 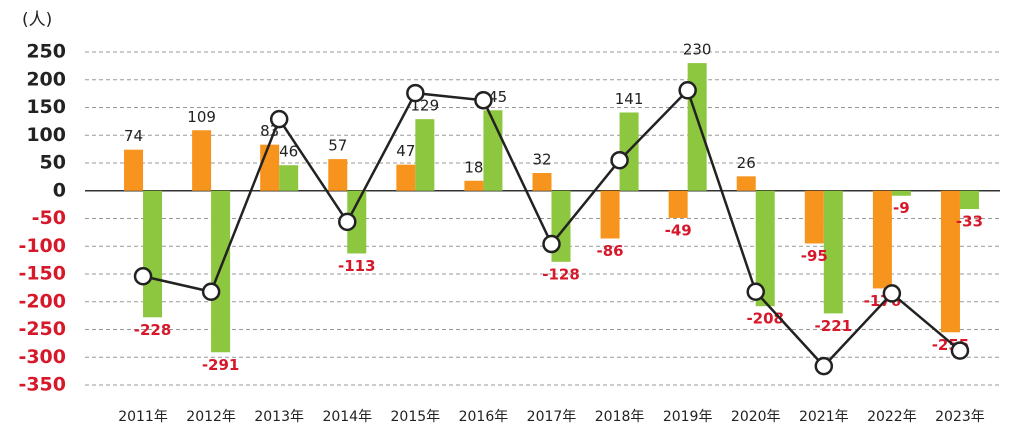 I want to click on x-tick-label: 2019年, so click(x=688, y=417).